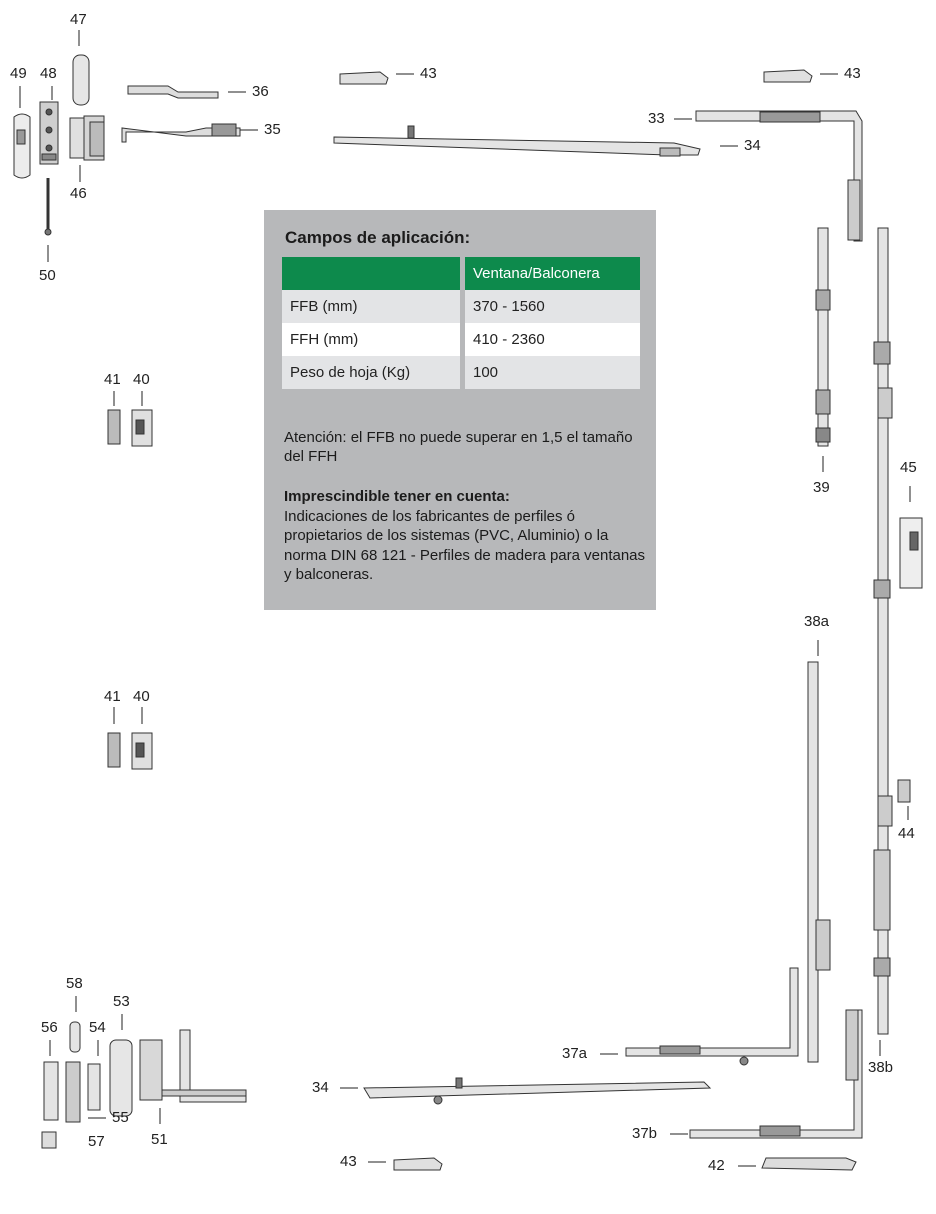 The width and height of the screenshot is (936, 1214). Describe the element at coordinates (260, 91) in the screenshot. I see `callout-36: 36` at that location.